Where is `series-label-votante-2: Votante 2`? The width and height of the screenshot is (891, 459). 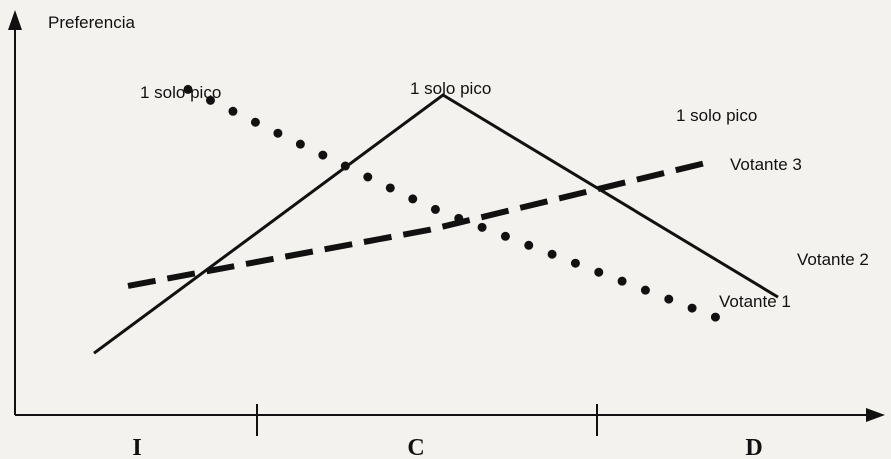
series-label-votante-2: Votante 2 is located at coordinates (833, 259).